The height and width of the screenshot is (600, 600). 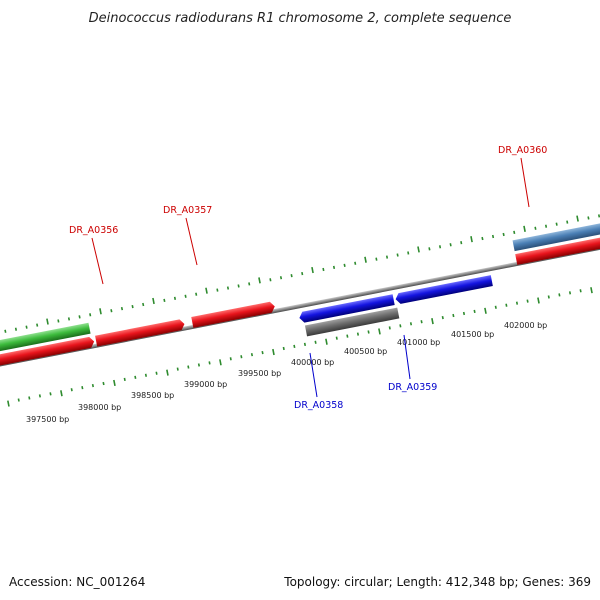 What do you see at coordinates (93, 230) in the screenshot?
I see `gene-label-dr-a0356: DR_A0356` at bounding box center [93, 230].